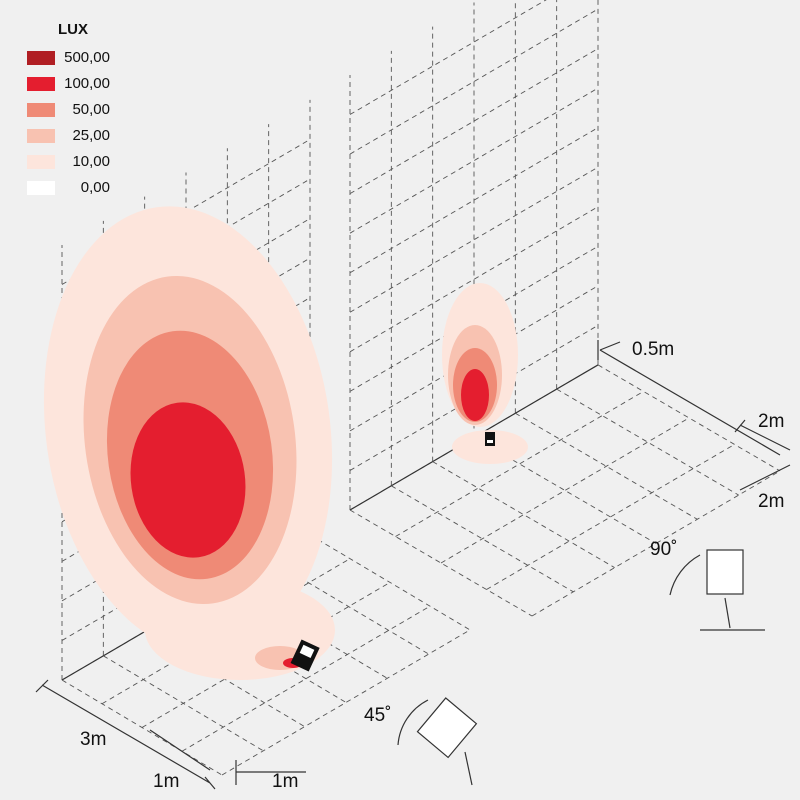 The image size is (800, 800). What do you see at coordinates (285, 781) in the screenshot?
I see `spacing-label: 1m` at bounding box center [285, 781].